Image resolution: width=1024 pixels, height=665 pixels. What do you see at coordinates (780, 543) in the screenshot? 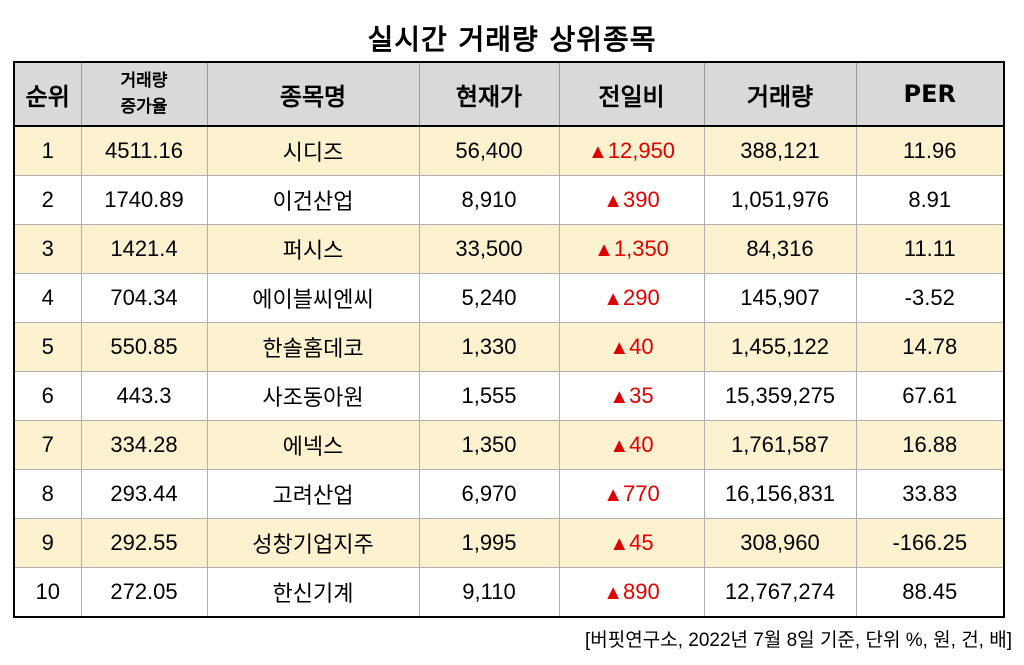
I see `cell-volume: 308,960` at bounding box center [780, 543].